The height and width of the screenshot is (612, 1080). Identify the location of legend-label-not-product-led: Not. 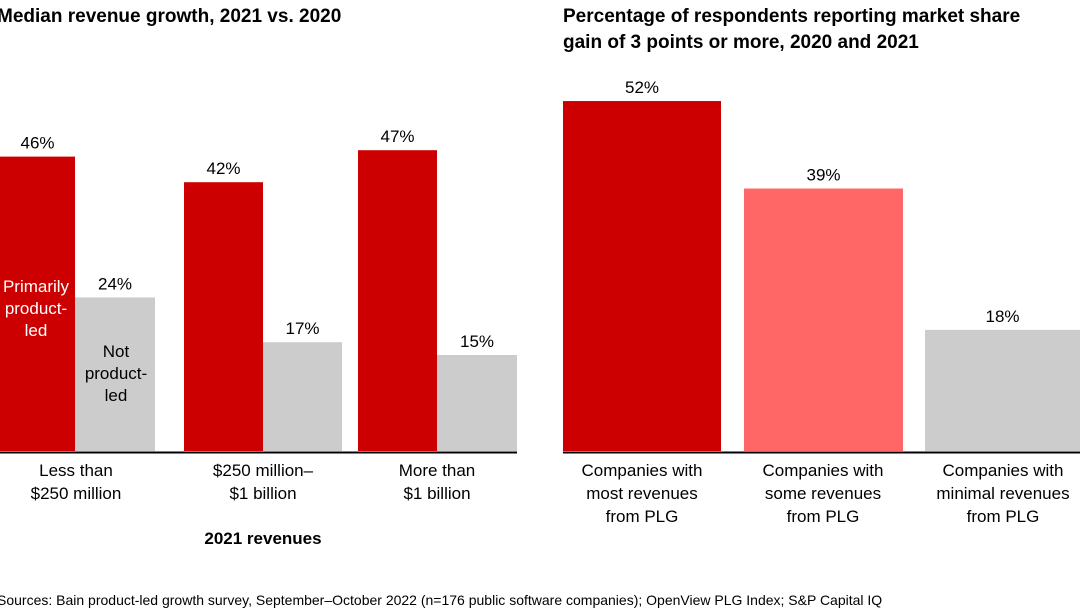
(116, 351).